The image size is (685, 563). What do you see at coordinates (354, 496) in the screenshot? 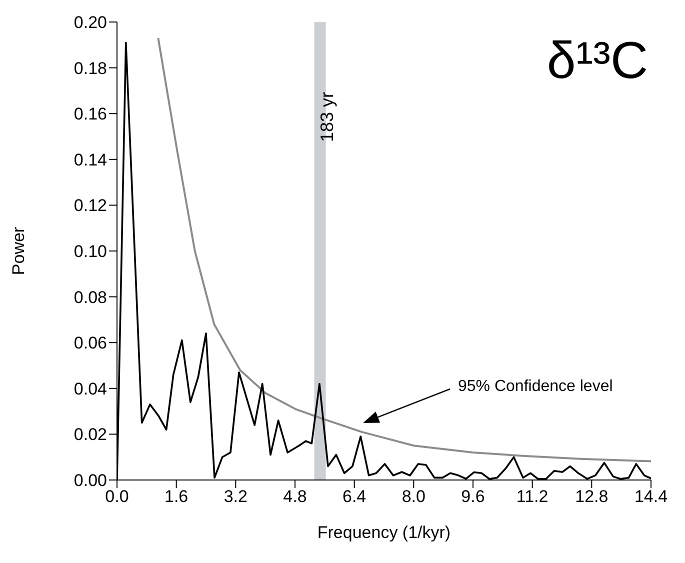
I see `x-tick-label: 6.4` at bounding box center [354, 496].